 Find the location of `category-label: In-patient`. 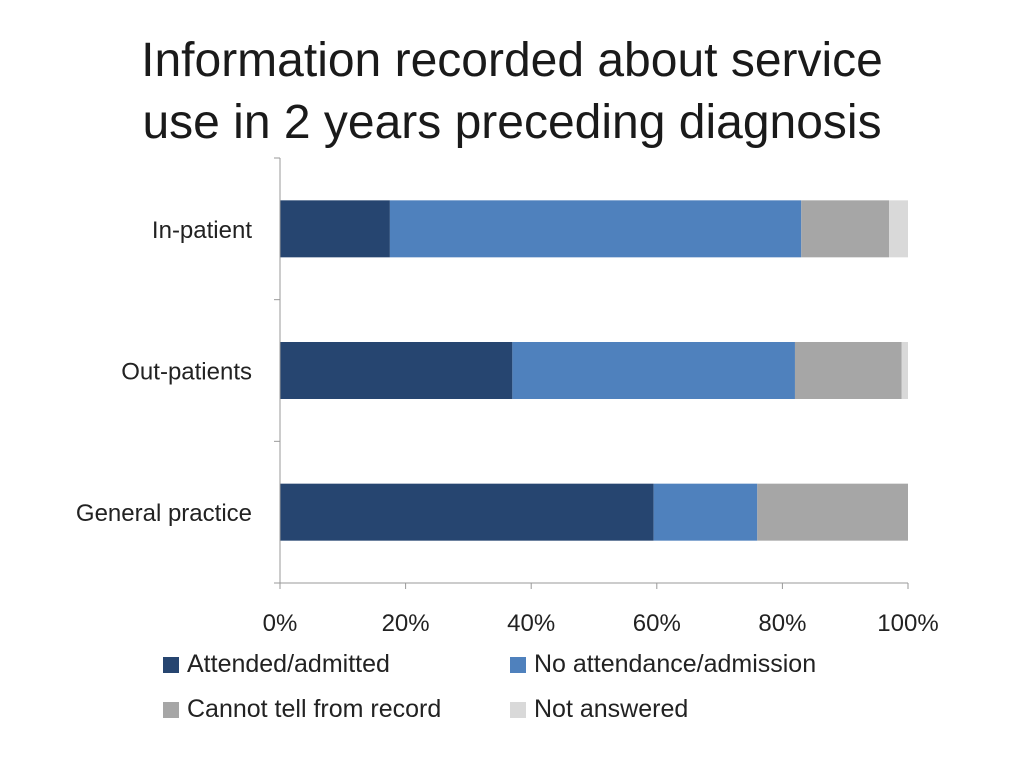

category-label: In-patient is located at coordinates (202, 230).